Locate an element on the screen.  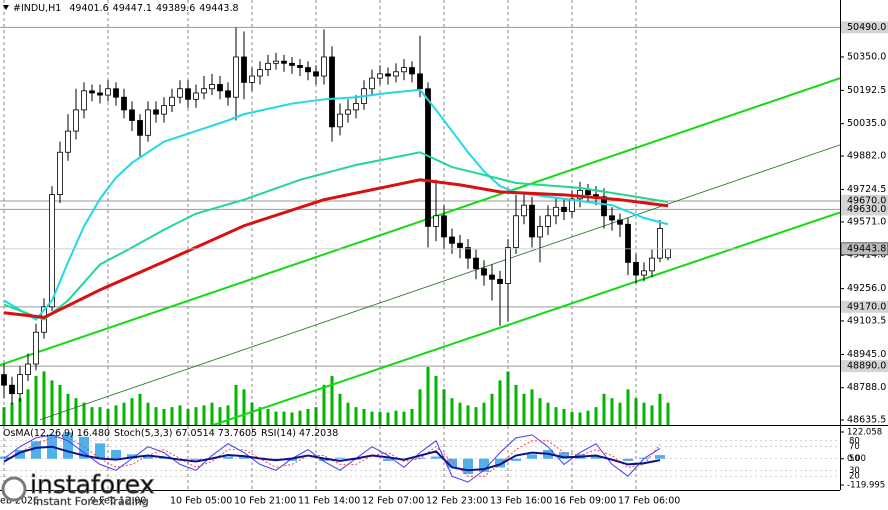
level-label: 49670.0 is located at coordinates (866, 200).